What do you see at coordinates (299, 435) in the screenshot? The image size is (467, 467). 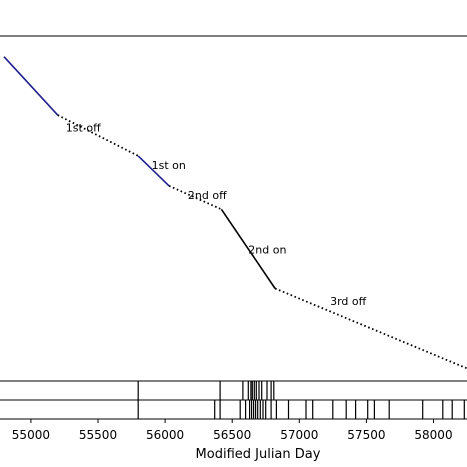 I see `x-tick-label-5: 57000` at bounding box center [299, 435].